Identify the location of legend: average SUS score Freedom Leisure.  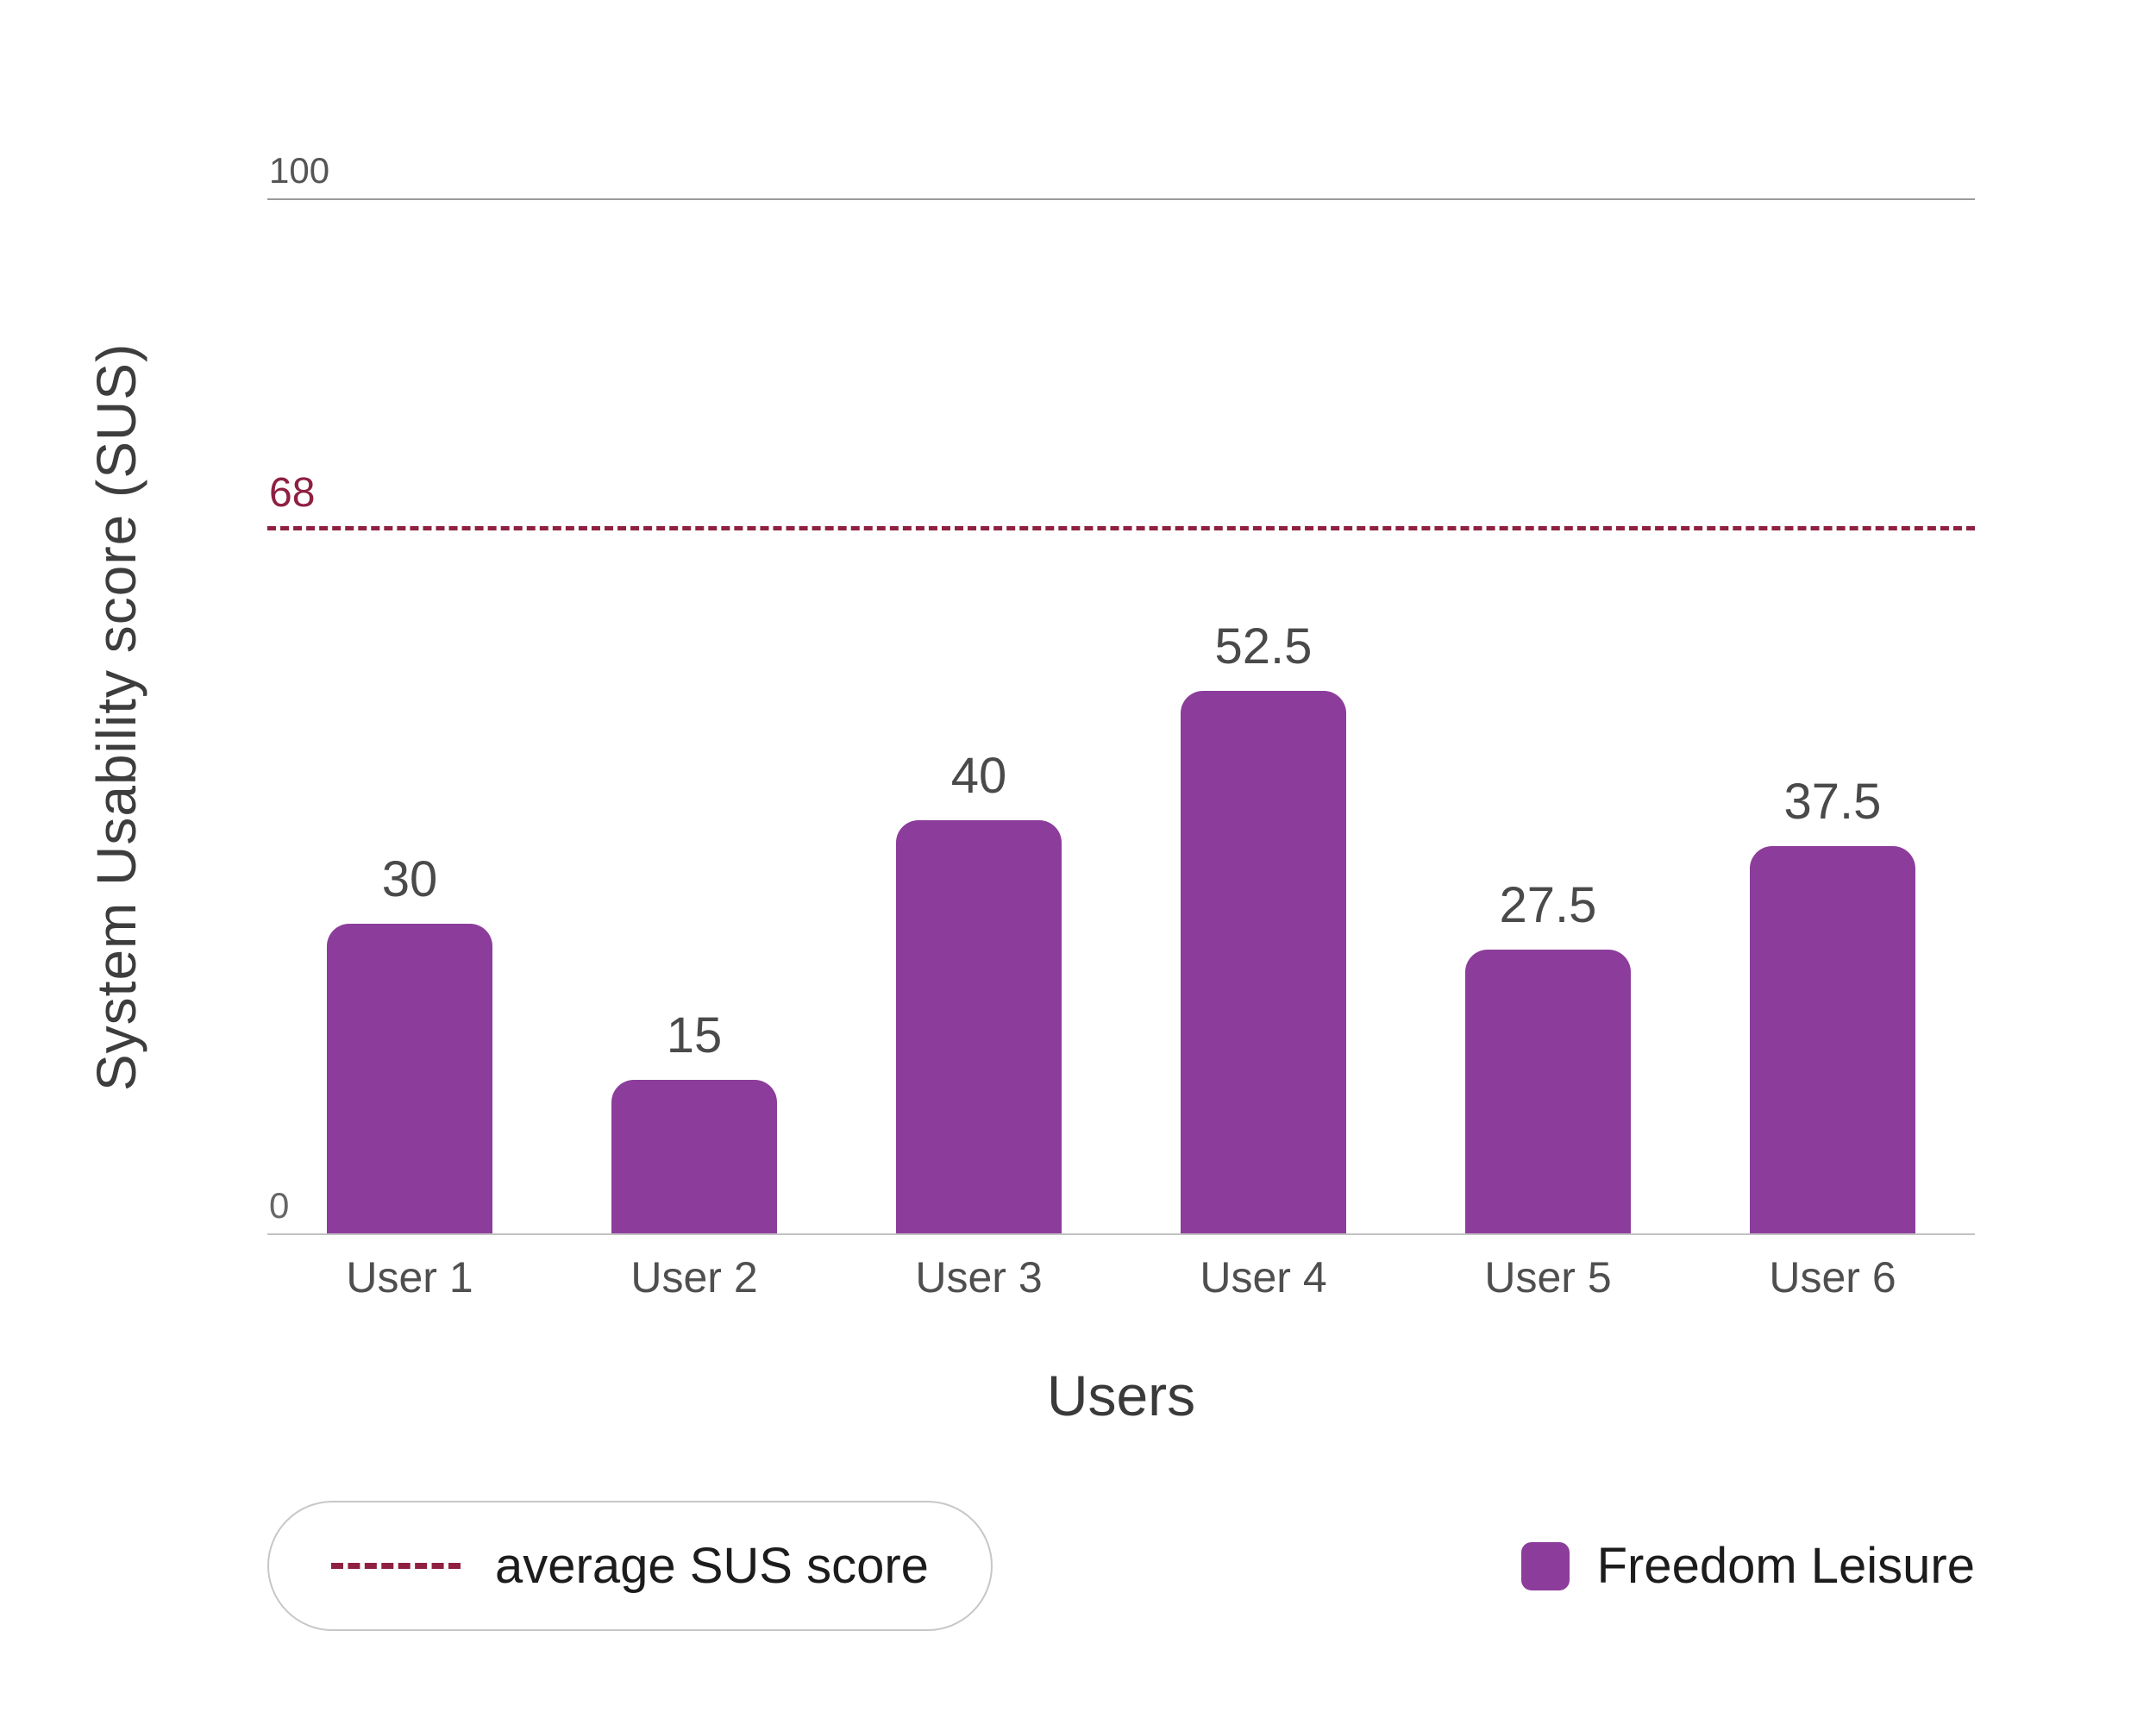
(1121, 1566).